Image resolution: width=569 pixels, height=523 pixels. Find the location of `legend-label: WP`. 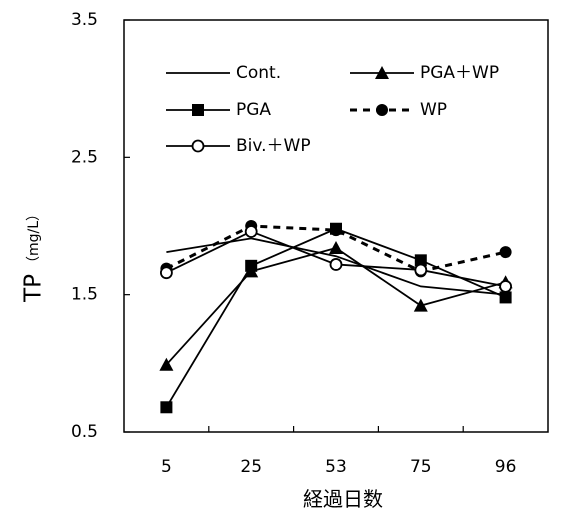

legend-label: WP is located at coordinates (433, 110).